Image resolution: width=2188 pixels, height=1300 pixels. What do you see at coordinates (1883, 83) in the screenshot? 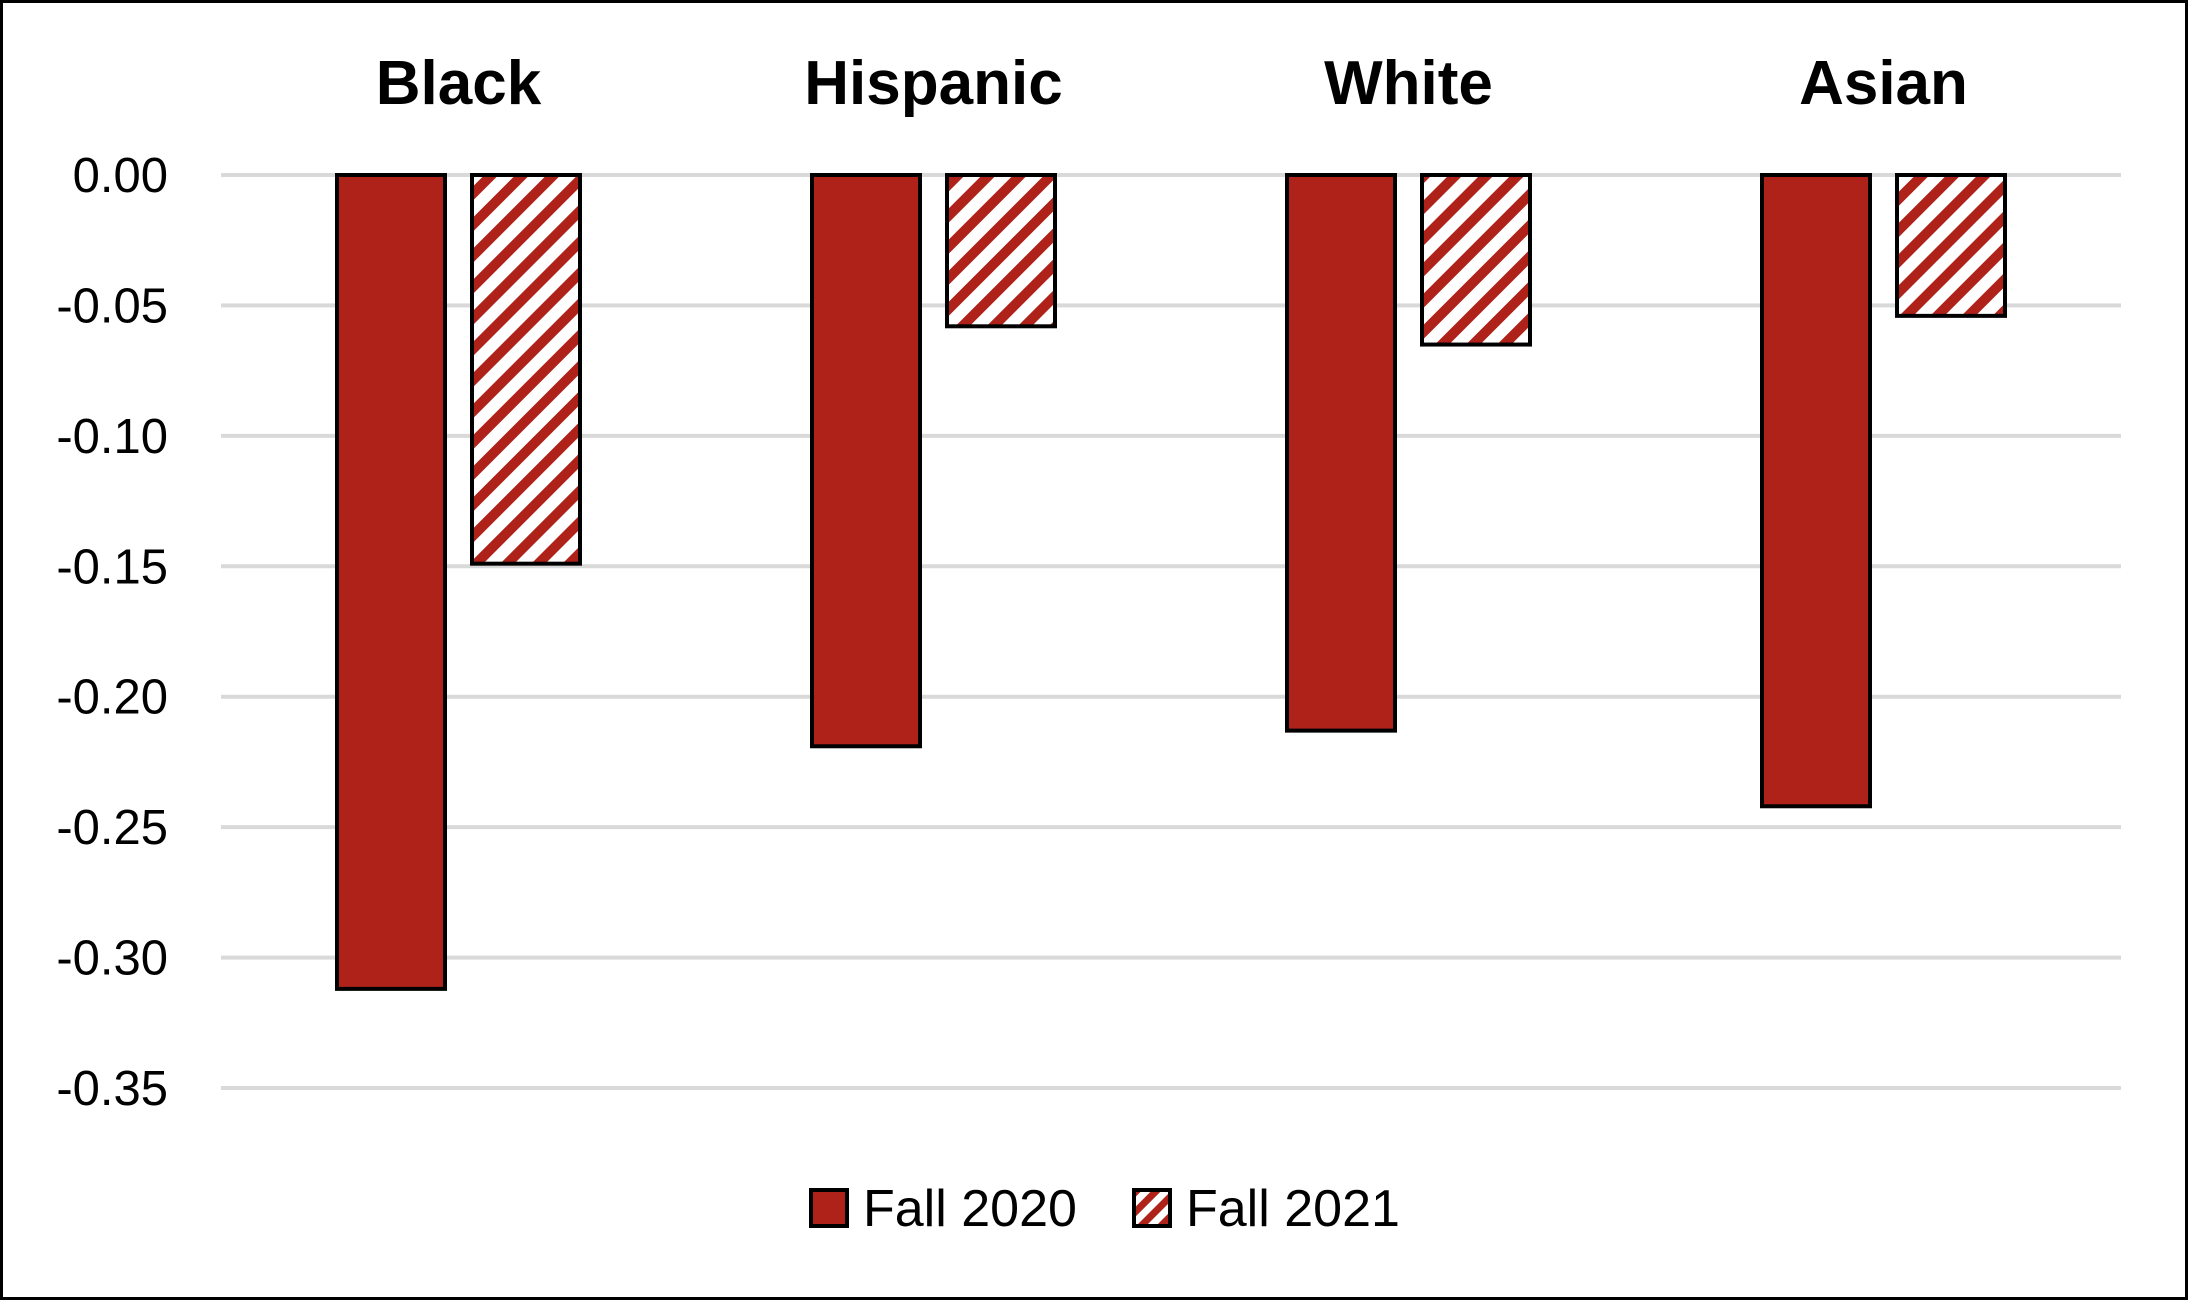
I see `category-label-asian: Asian` at bounding box center [1883, 83].